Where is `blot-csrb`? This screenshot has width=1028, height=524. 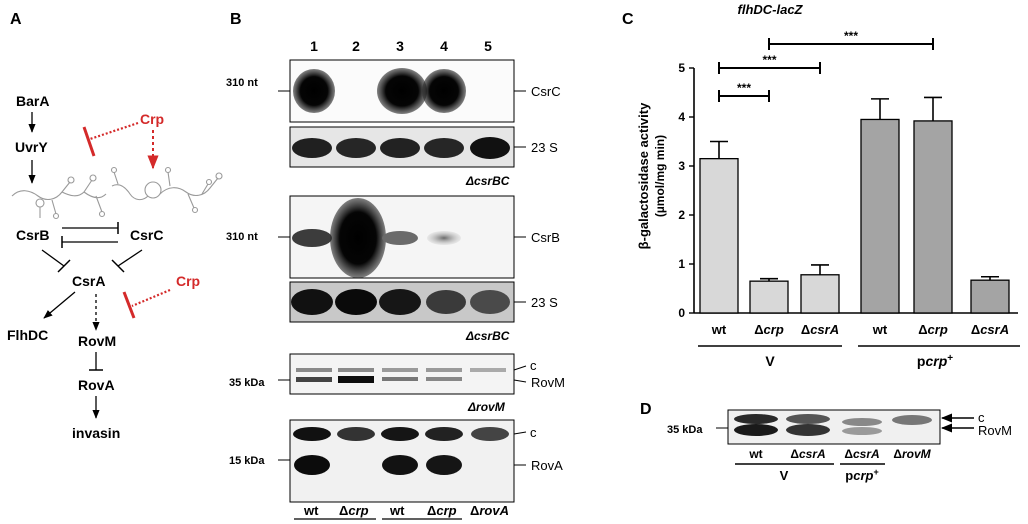
blot-csrb is located at coordinates (402, 237).